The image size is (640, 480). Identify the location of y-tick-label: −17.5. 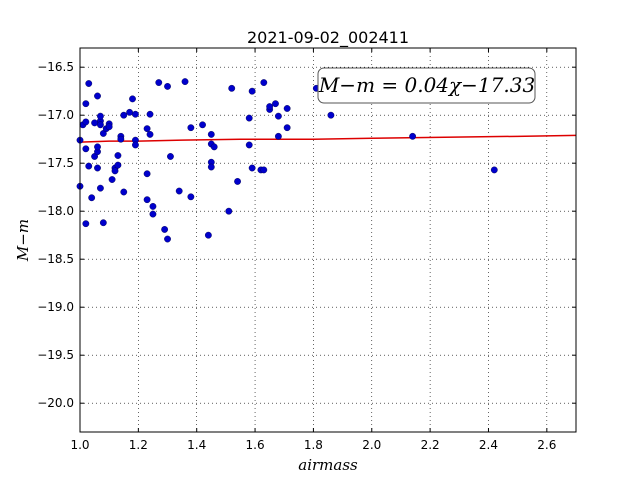
(55, 163).